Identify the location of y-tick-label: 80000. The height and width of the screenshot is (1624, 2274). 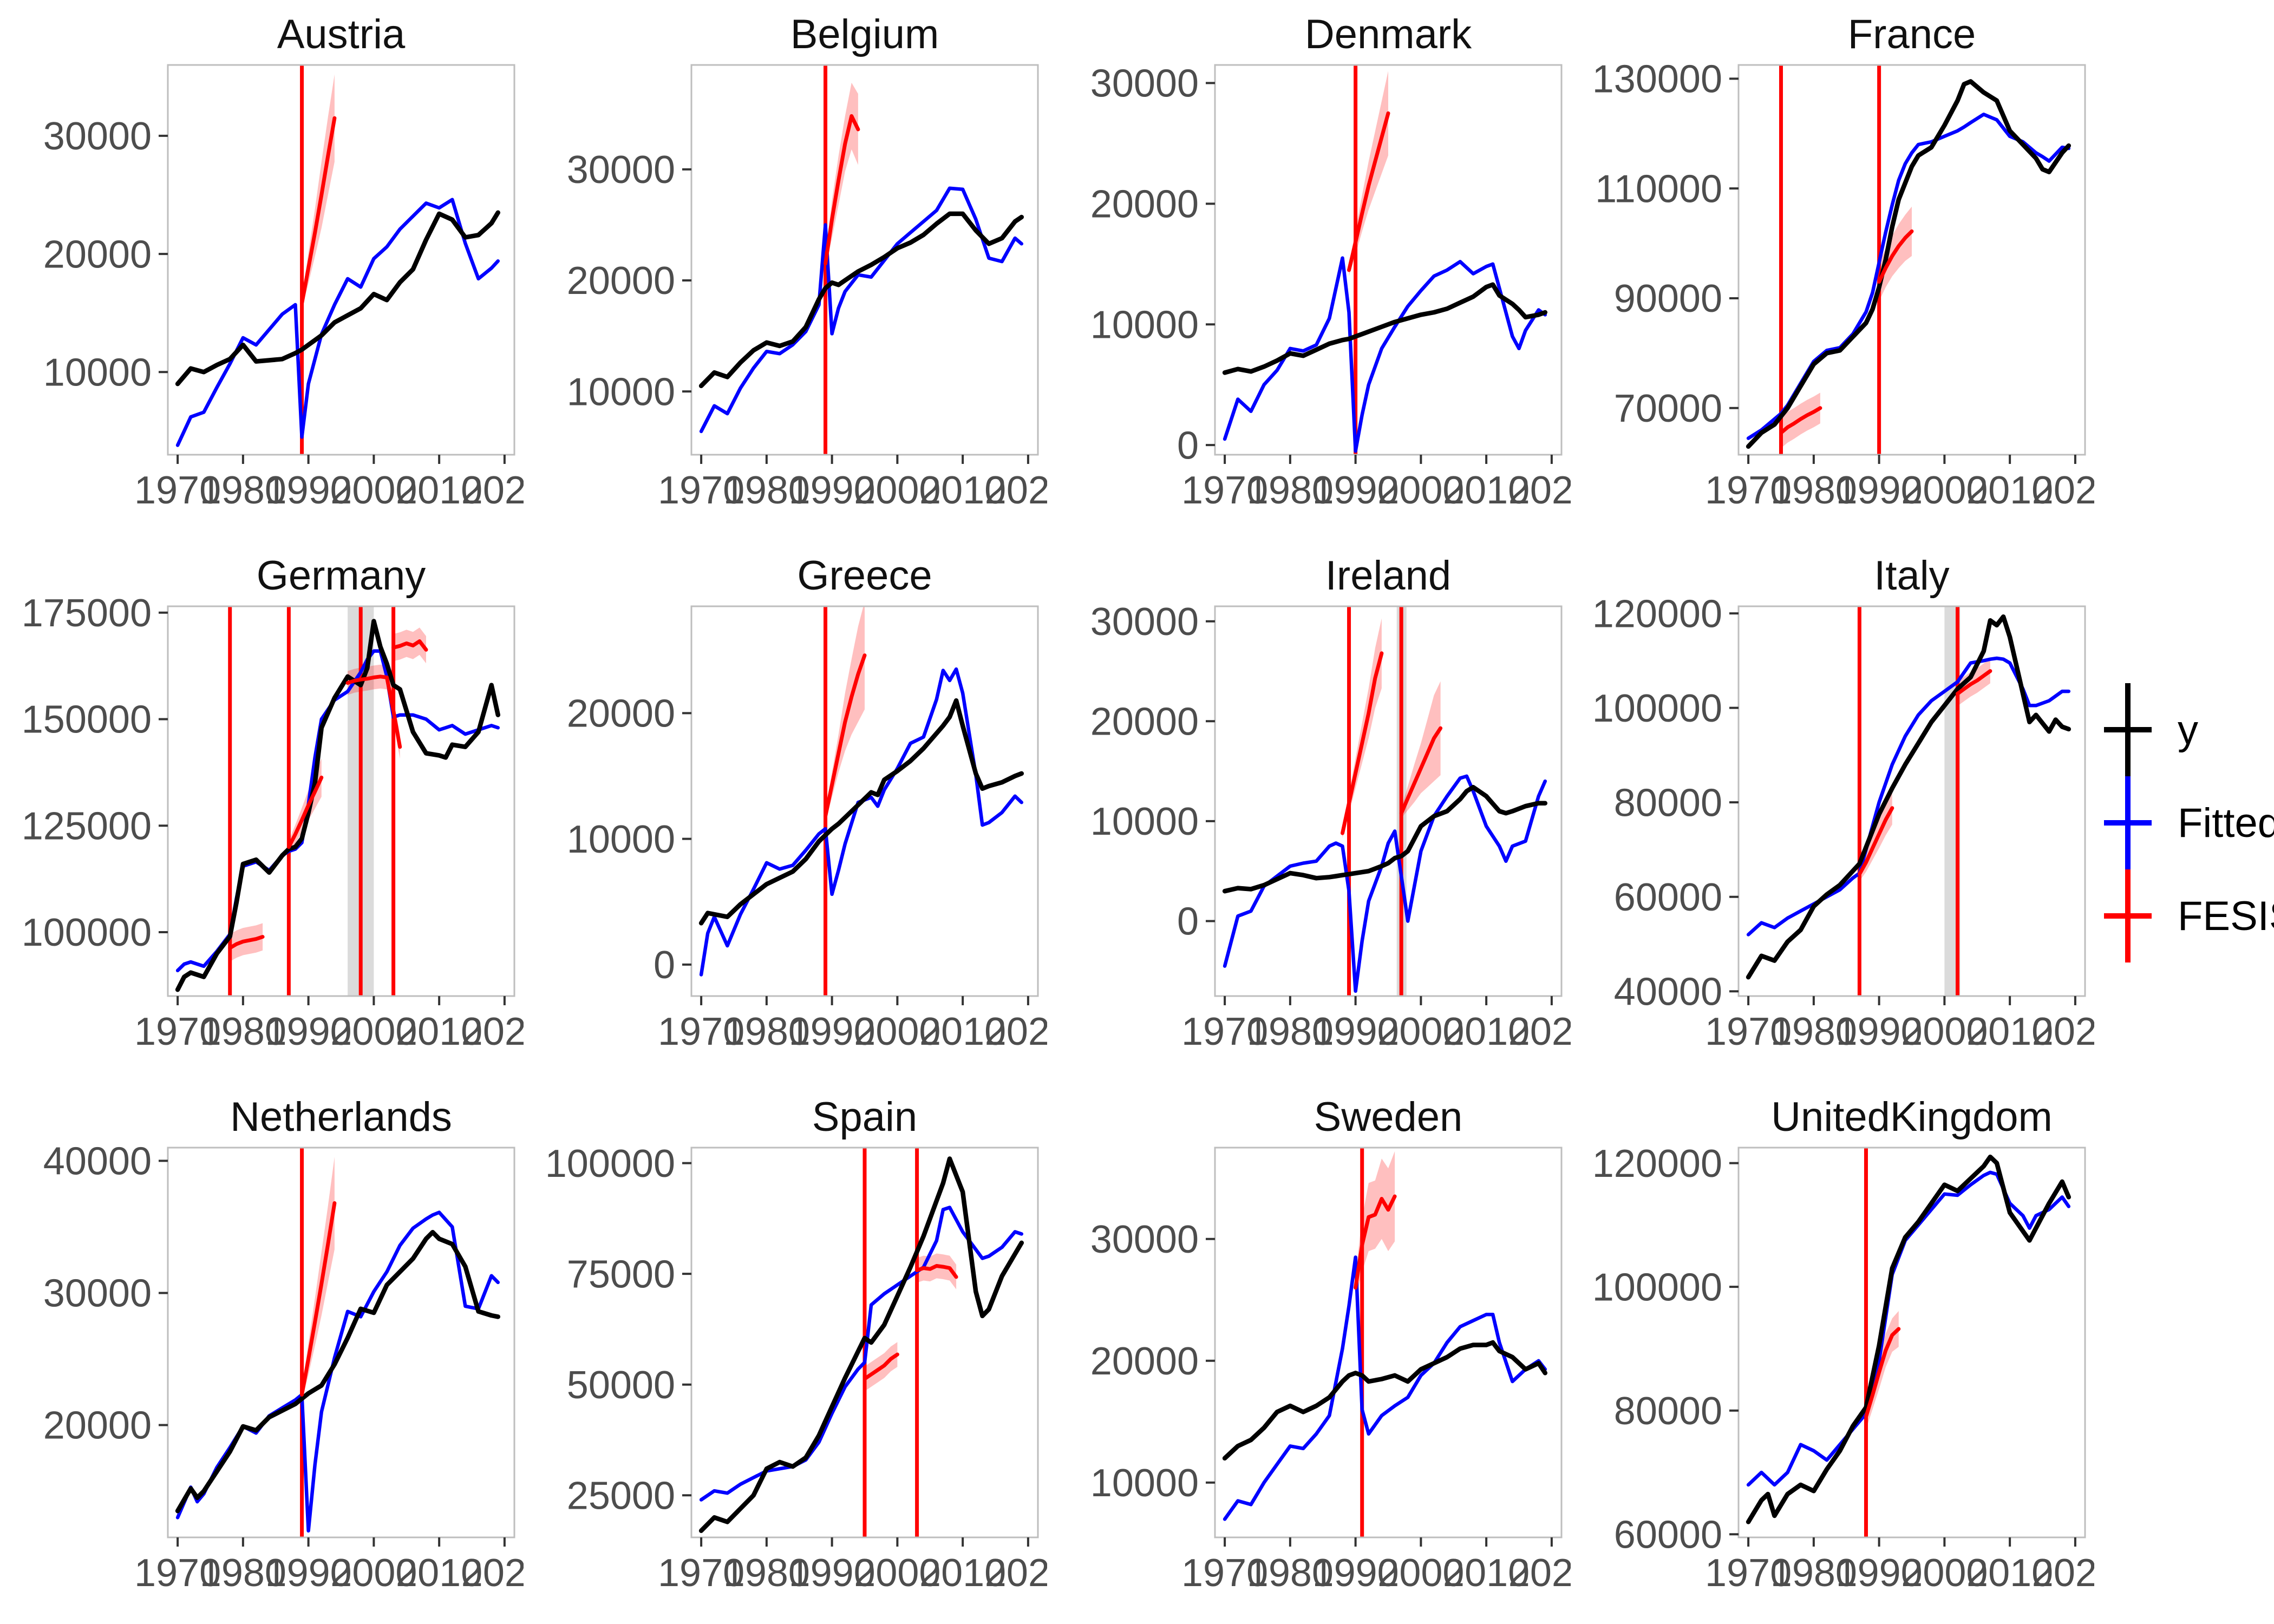
(1668, 802).